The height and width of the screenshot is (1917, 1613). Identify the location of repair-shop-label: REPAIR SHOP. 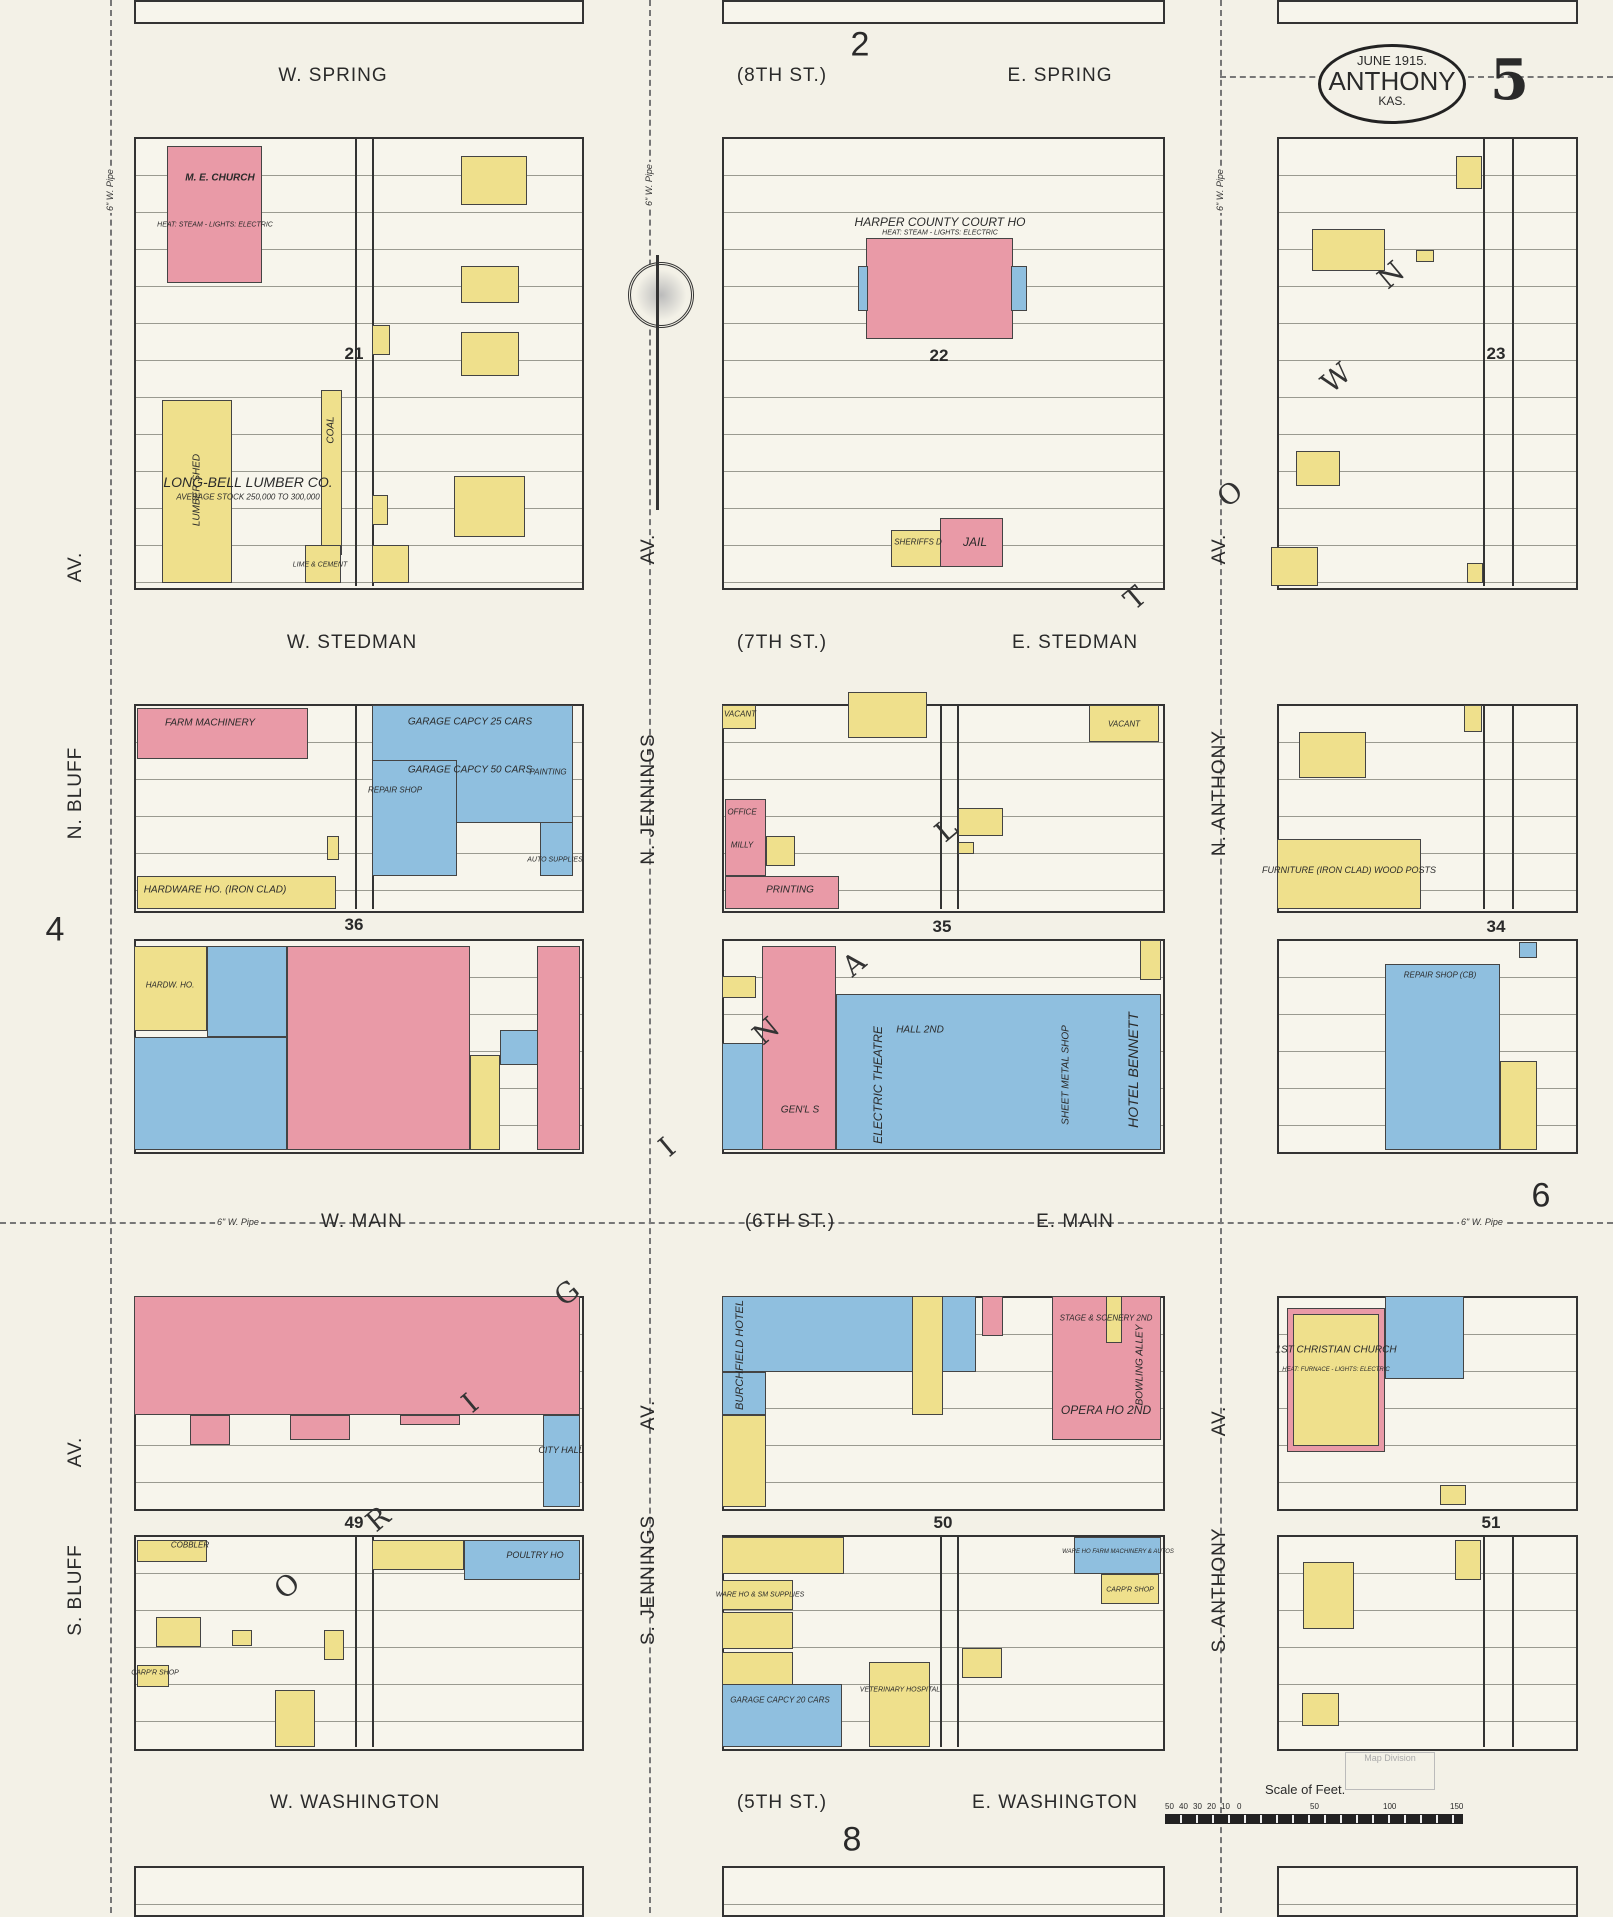
(395, 790).